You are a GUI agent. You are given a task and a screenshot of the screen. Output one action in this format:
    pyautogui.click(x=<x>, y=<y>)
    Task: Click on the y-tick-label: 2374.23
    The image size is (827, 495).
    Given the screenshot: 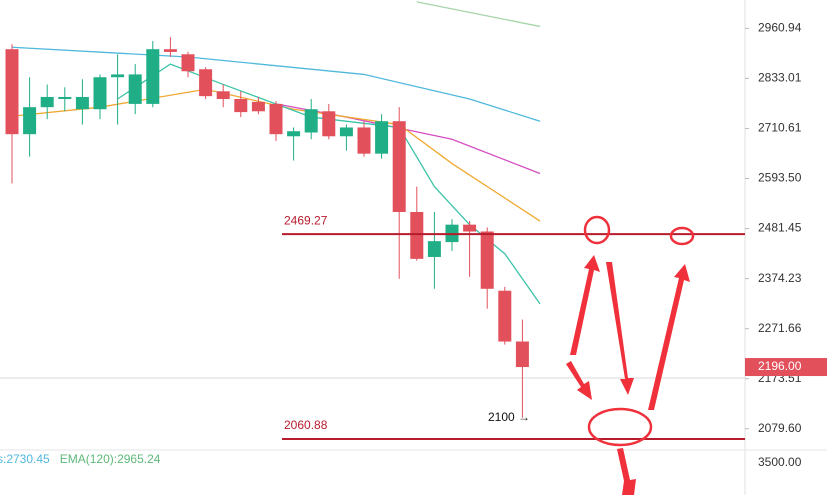 What is the action you would take?
    pyautogui.click(x=780, y=278)
    